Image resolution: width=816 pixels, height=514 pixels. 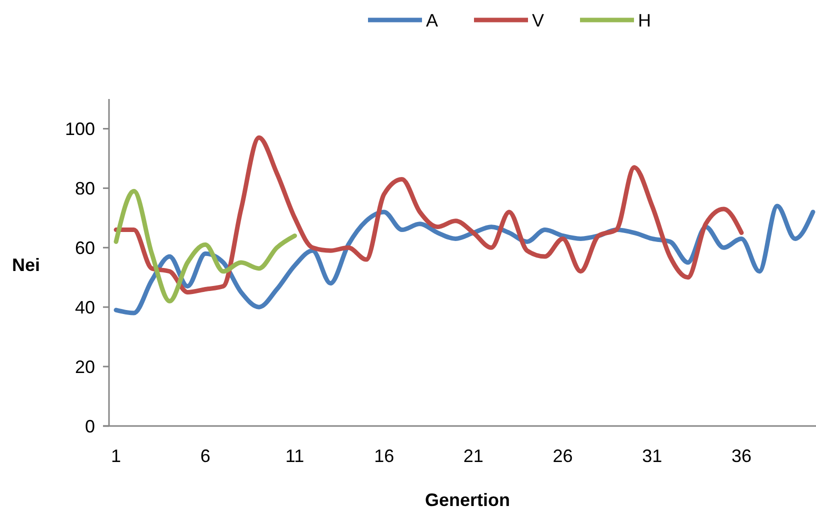 I want to click on x-tick-label: 6, so click(x=205, y=456).